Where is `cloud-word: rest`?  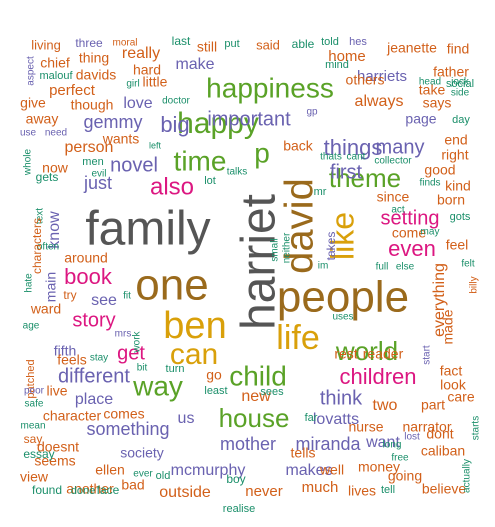 cloud-word: rest is located at coordinates (345, 354).